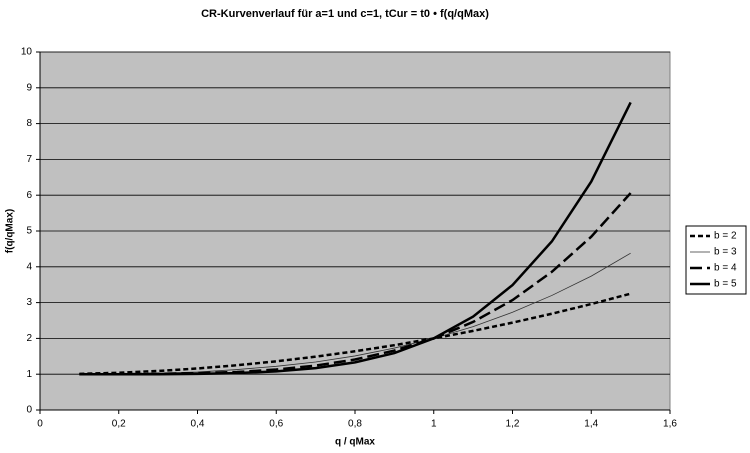 This screenshot has width=750, height=453. I want to click on x-tick-label: 1,6, so click(670, 424).